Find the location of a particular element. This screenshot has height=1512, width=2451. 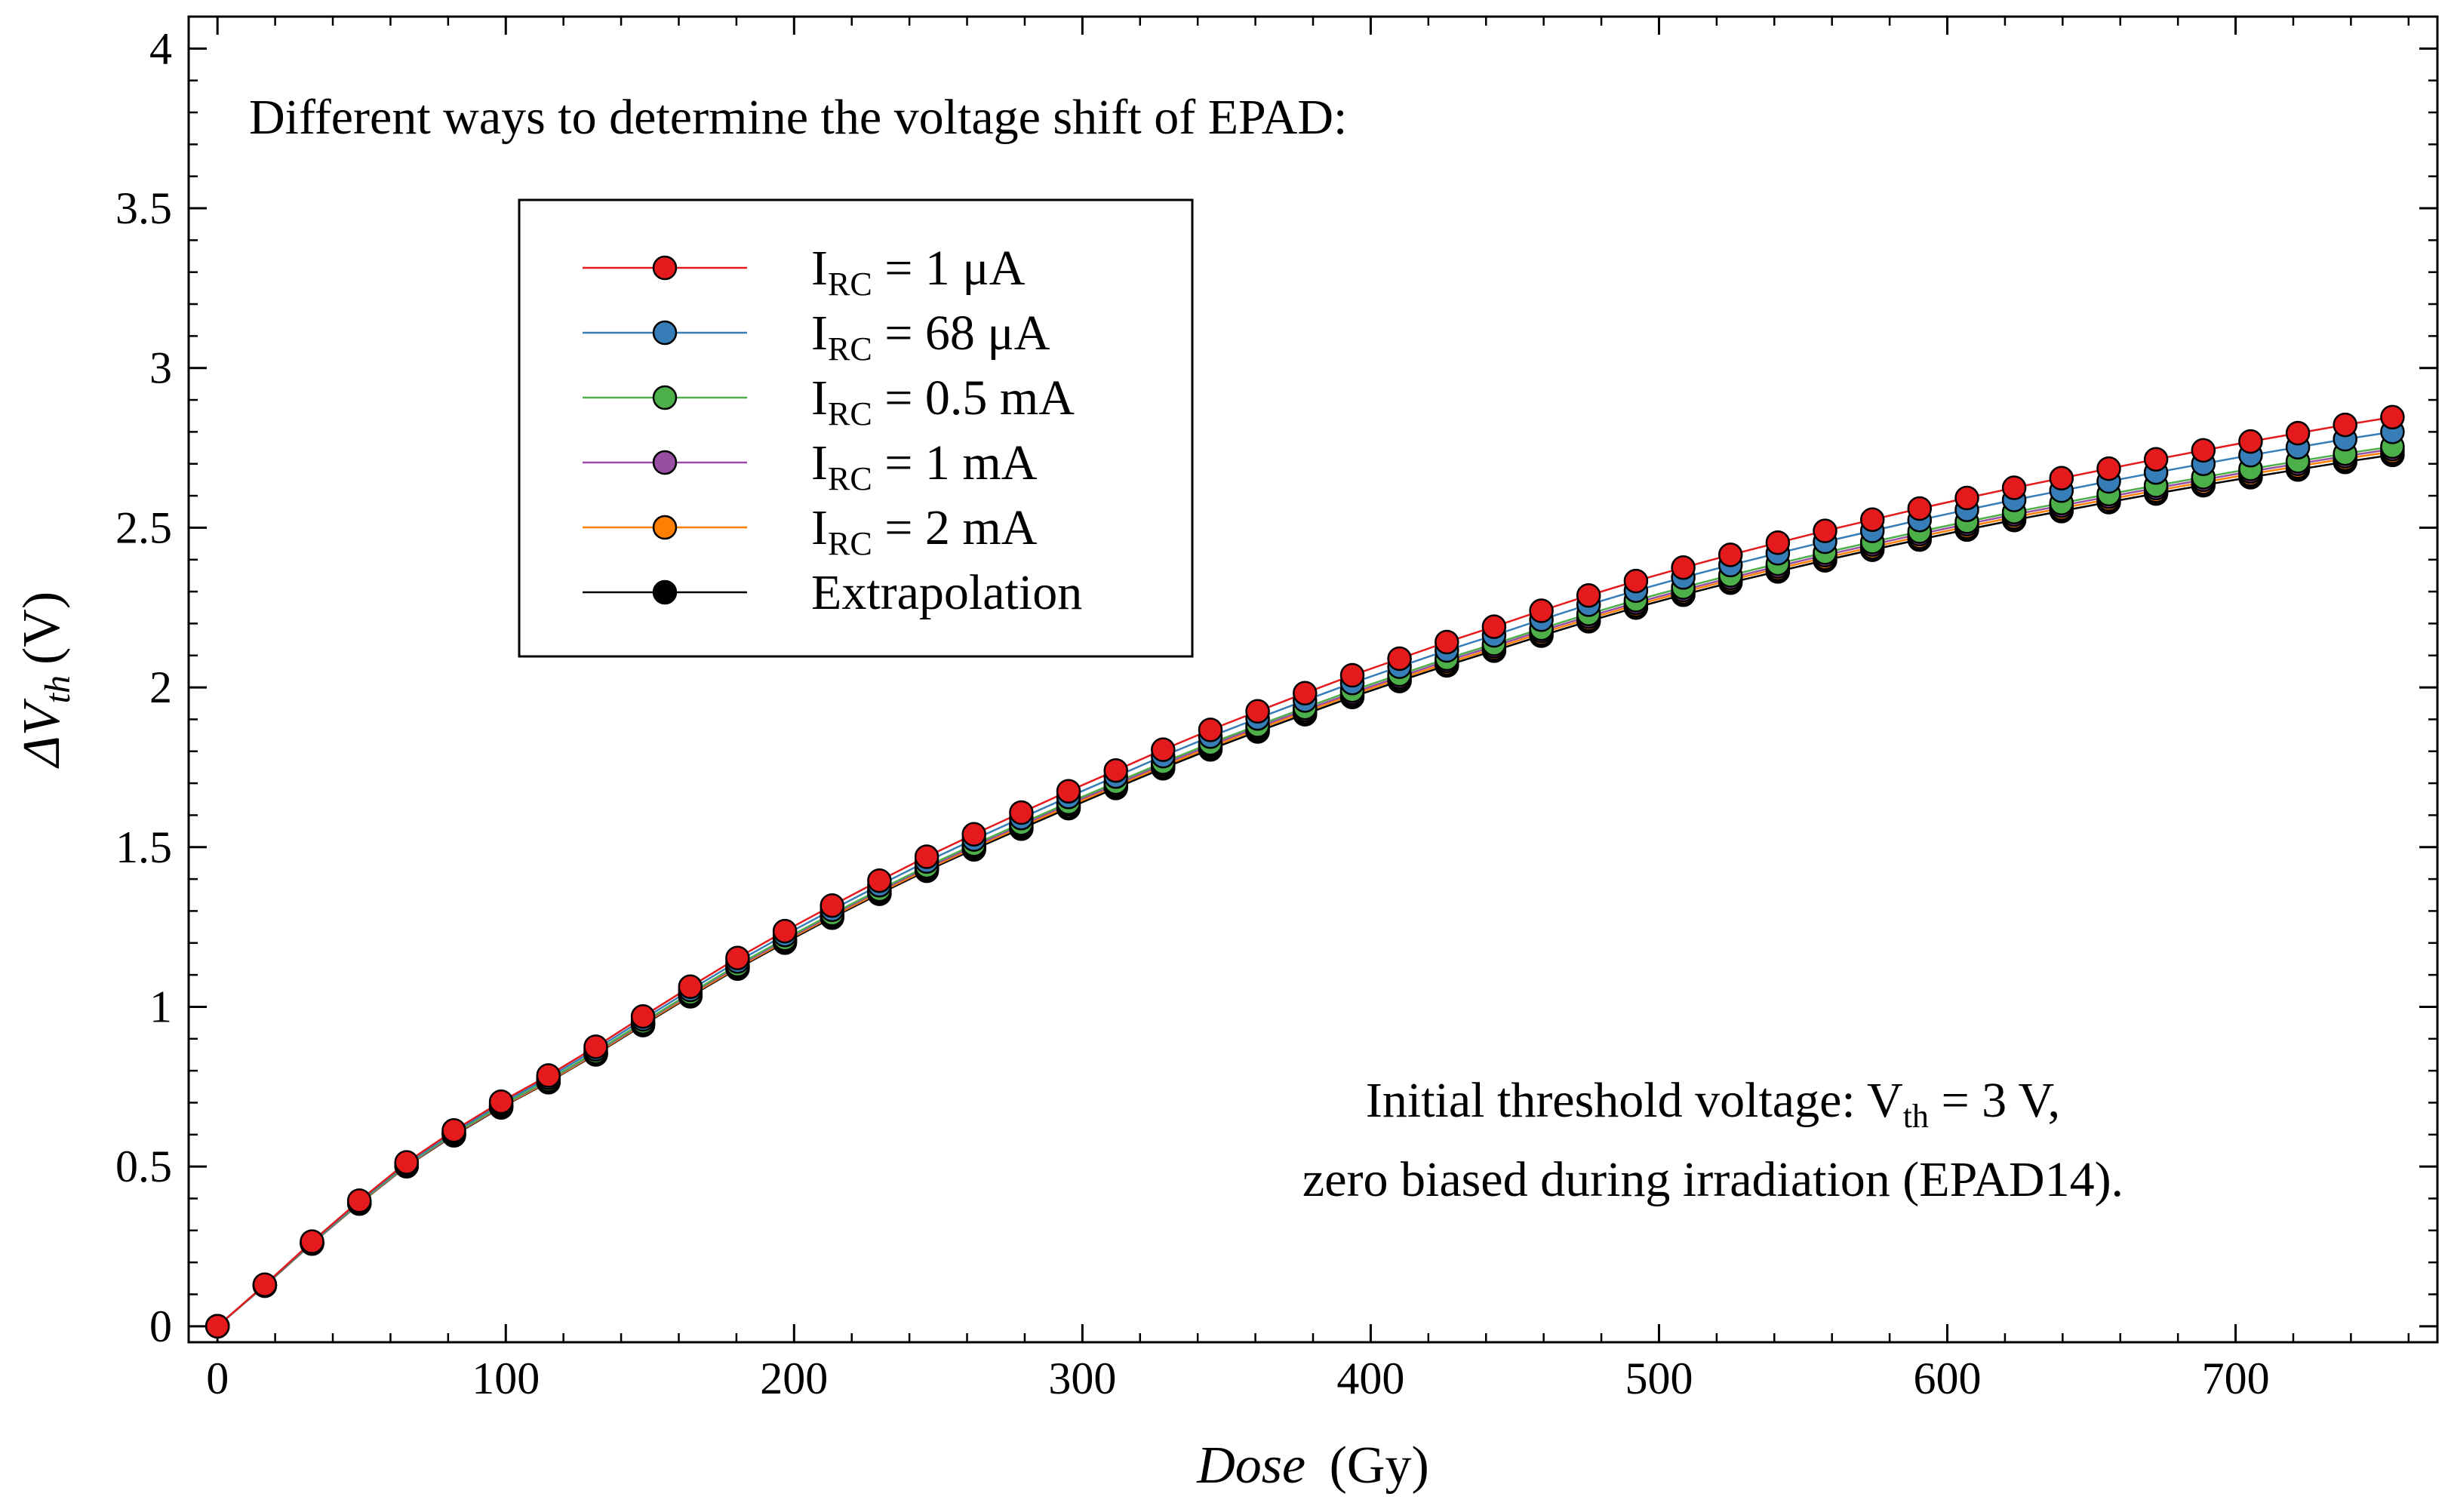

y-tick-label: 2 is located at coordinates (160, 687).